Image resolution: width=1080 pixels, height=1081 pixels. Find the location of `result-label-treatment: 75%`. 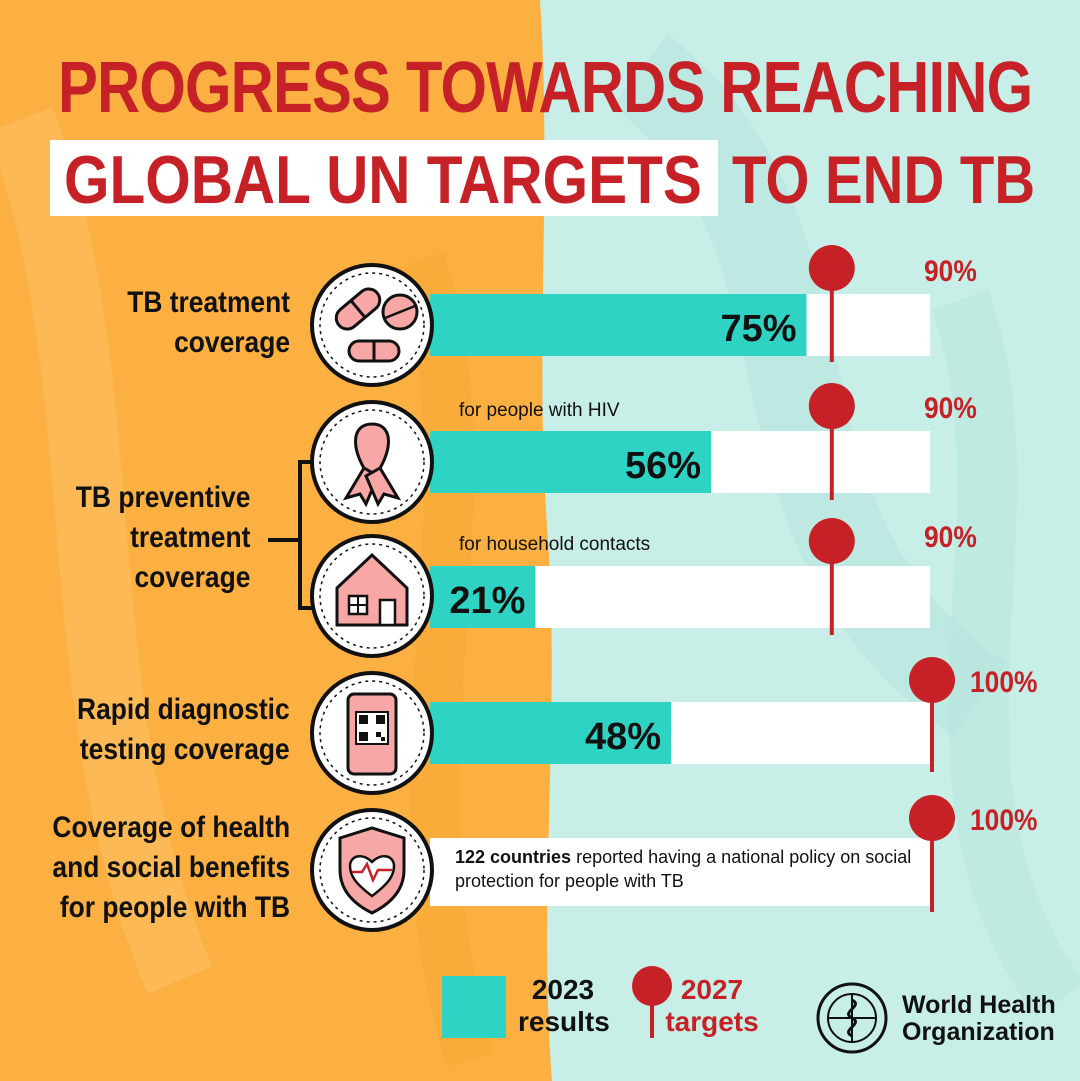

result-label-treatment: 75% is located at coordinates (758, 329).